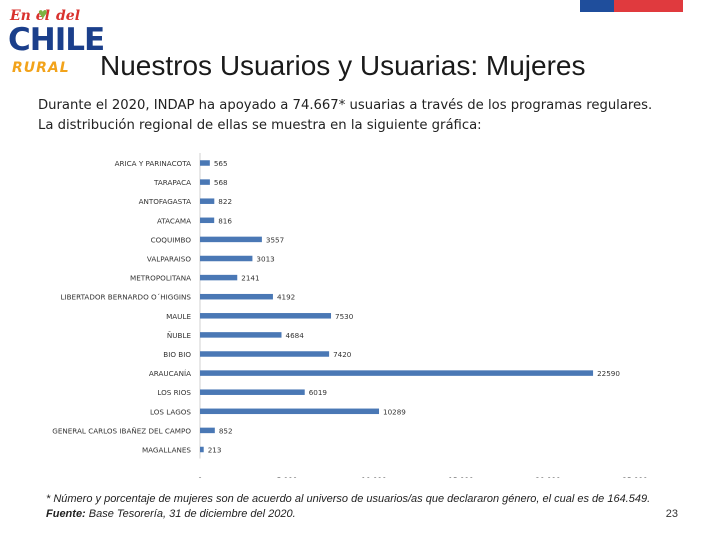 The height and width of the screenshot is (540, 720). I want to click on x-tick-label: 15 000, so click(461, 477).